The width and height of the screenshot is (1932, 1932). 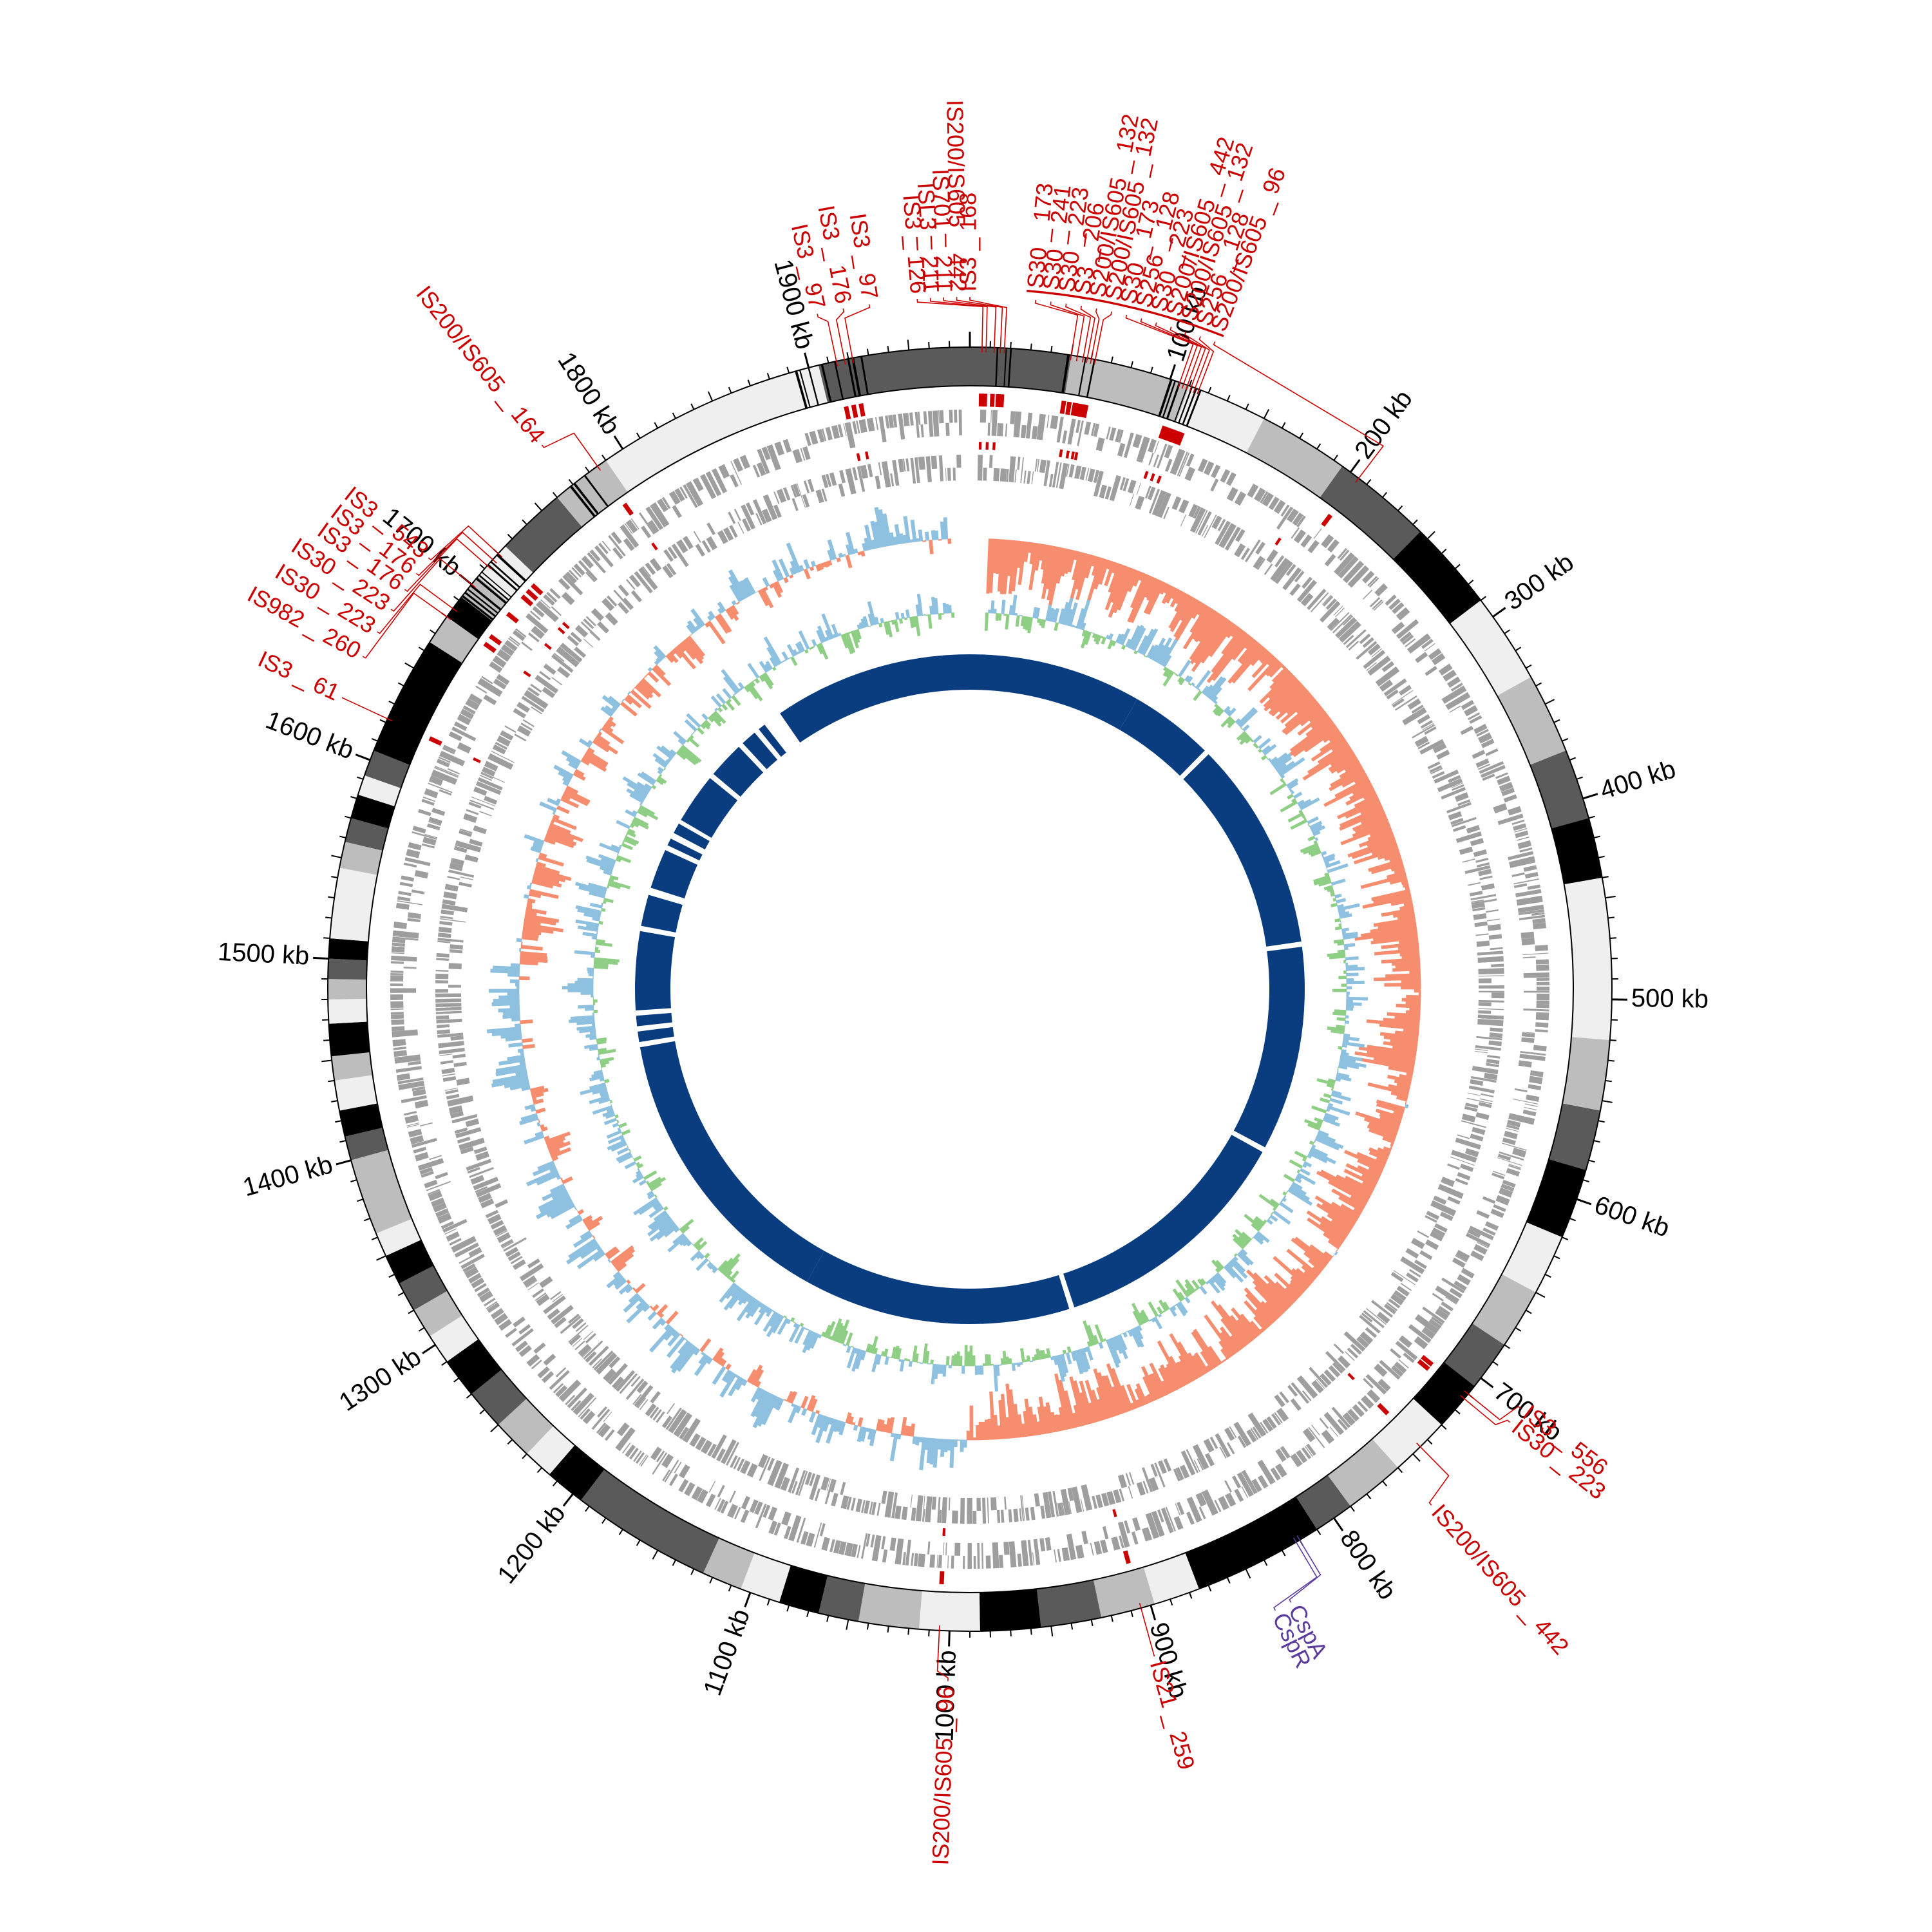 What do you see at coordinates (856, 377) in the screenshot?
I see `ideogram-stripe` at bounding box center [856, 377].